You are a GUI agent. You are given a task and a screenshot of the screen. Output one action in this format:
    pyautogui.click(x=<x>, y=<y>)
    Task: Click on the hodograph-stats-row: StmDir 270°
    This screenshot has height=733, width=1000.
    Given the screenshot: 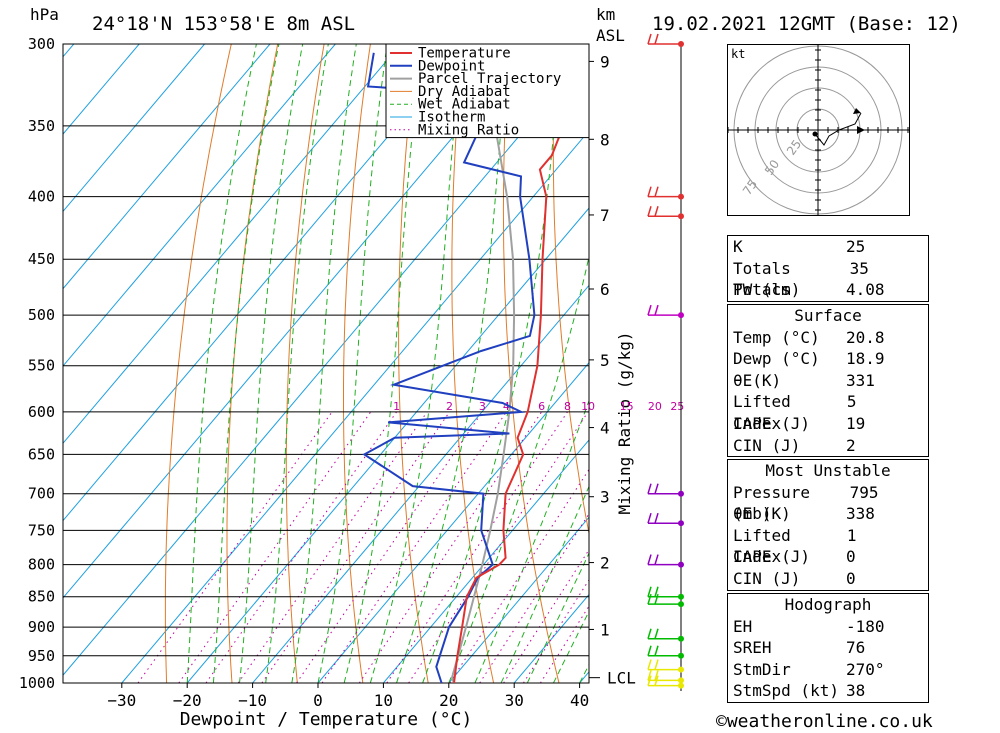 What is the action you would take?
    pyautogui.click(x=809, y=669)
    